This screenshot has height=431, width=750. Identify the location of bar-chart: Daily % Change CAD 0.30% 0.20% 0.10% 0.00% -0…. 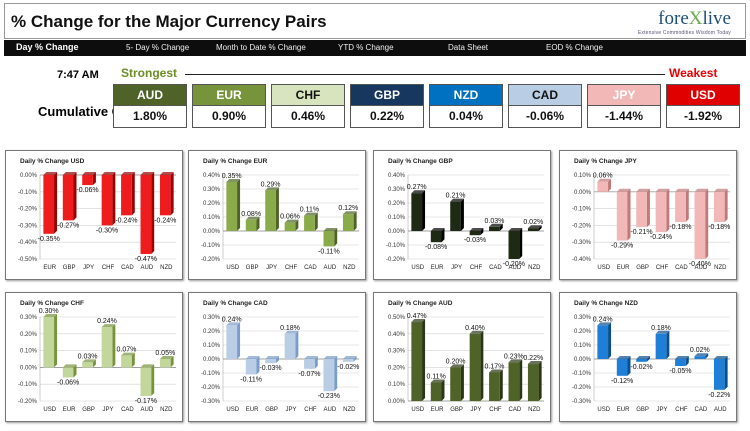
(280, 356).